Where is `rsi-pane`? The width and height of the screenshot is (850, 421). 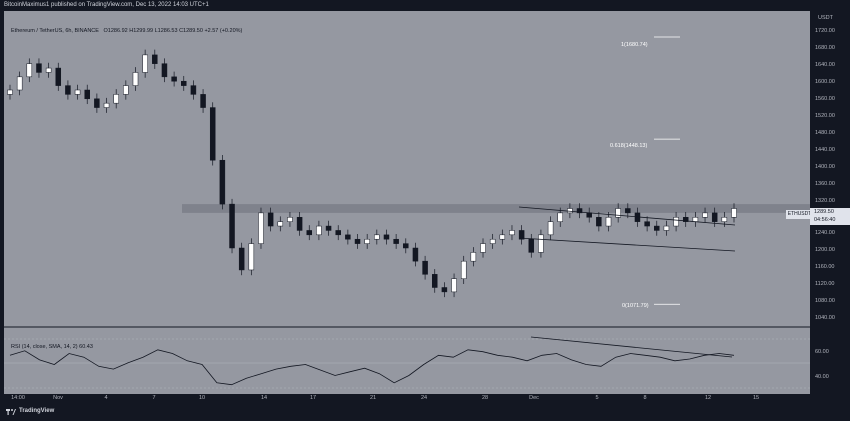
rsi-pane is located at coordinates (407, 364).